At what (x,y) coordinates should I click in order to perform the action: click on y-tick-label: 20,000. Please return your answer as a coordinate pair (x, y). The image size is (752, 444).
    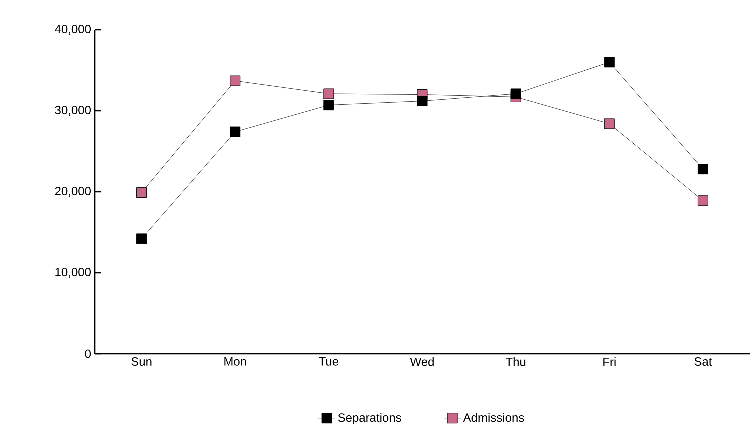
    Looking at the image, I should click on (73, 192).